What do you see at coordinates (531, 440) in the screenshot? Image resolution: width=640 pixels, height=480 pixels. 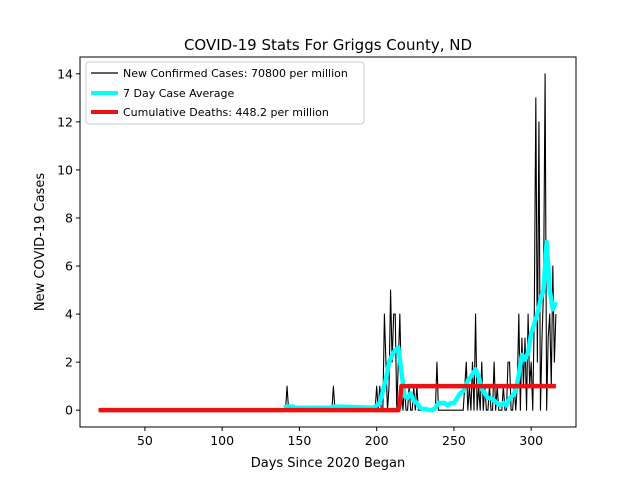 I see `x-tick-label: 300` at bounding box center [531, 440].